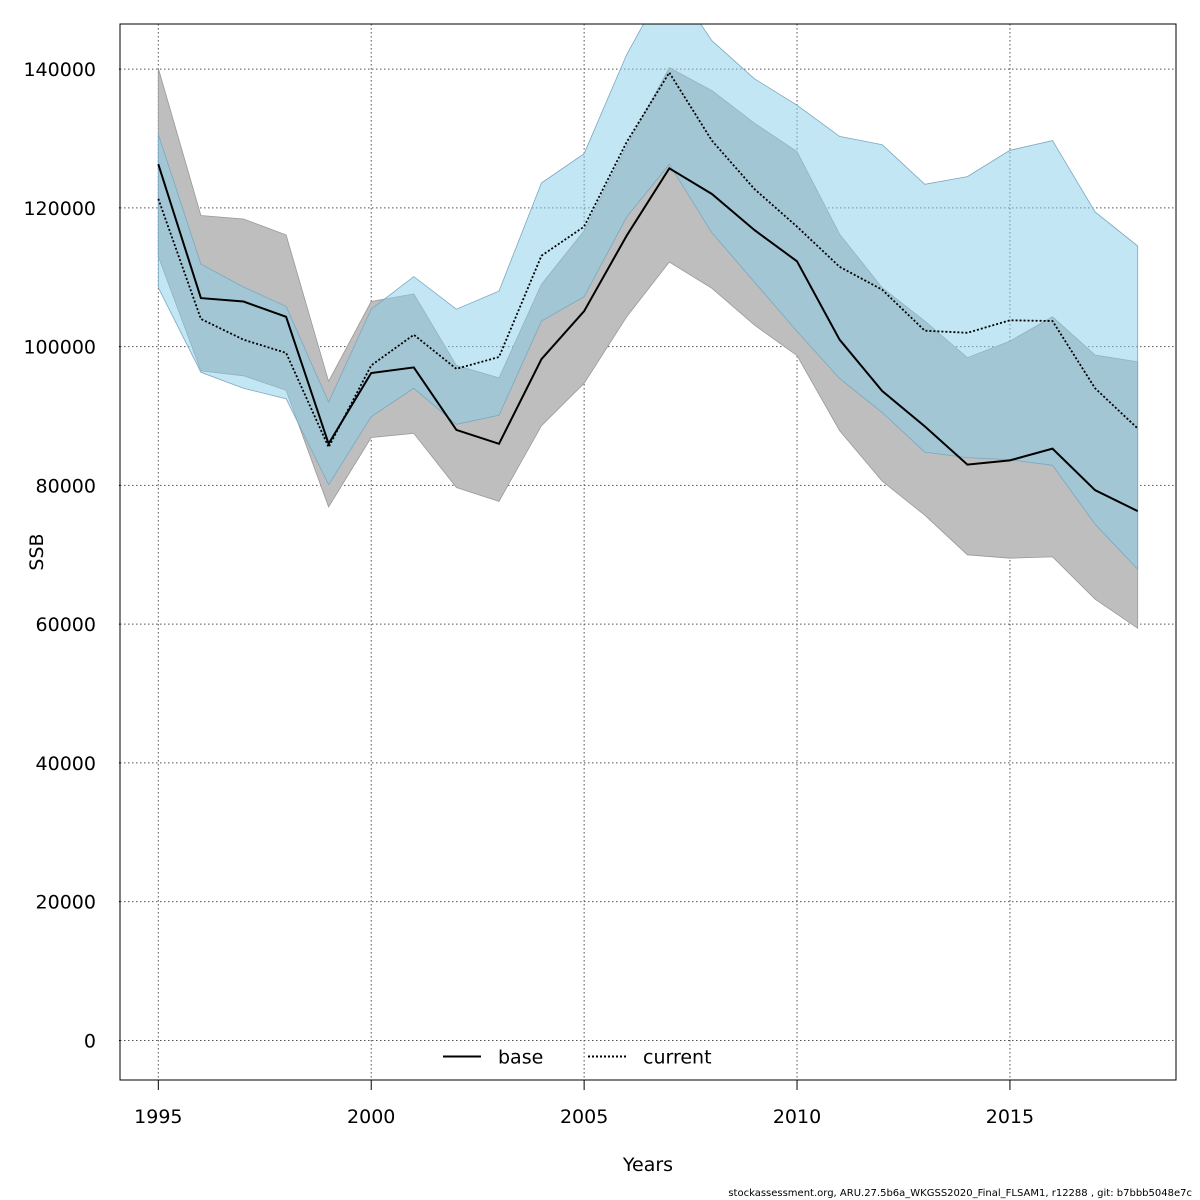  I want to click on legend-label-current: current, so click(677, 1057).